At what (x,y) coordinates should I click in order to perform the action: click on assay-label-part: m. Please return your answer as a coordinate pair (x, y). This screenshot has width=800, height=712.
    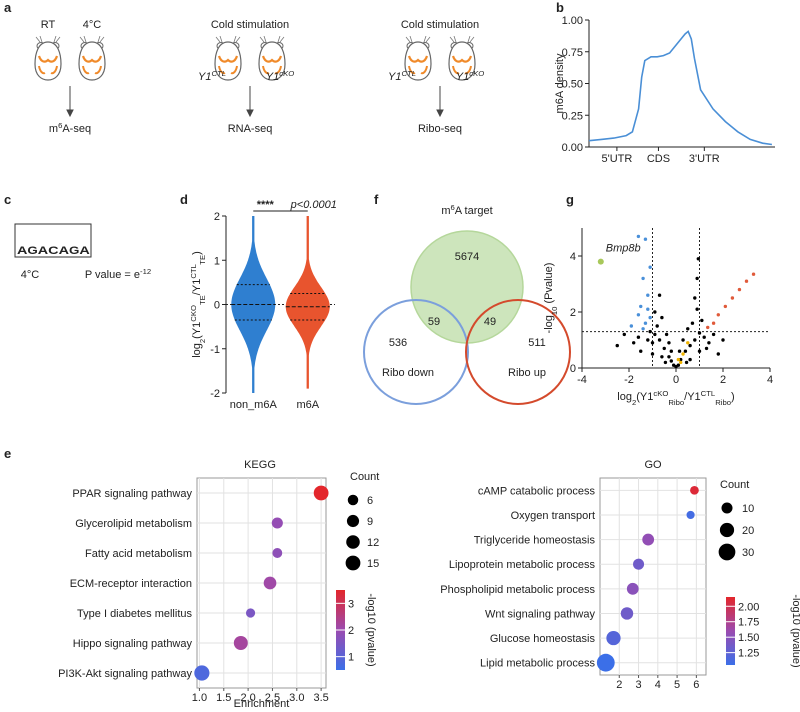
    Looking at the image, I should click on (53, 129).